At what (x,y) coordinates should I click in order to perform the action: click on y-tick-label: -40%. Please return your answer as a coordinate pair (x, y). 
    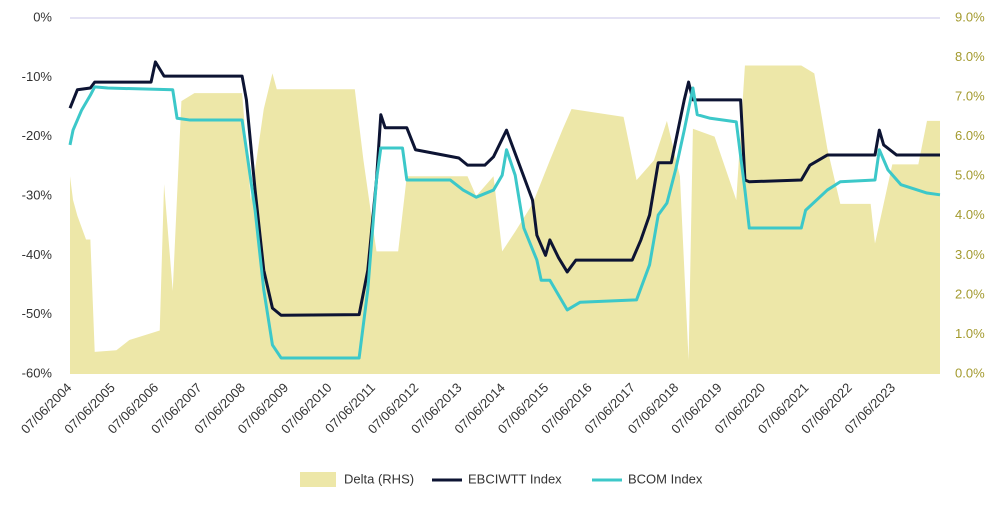
    Looking at the image, I should click on (37, 254).